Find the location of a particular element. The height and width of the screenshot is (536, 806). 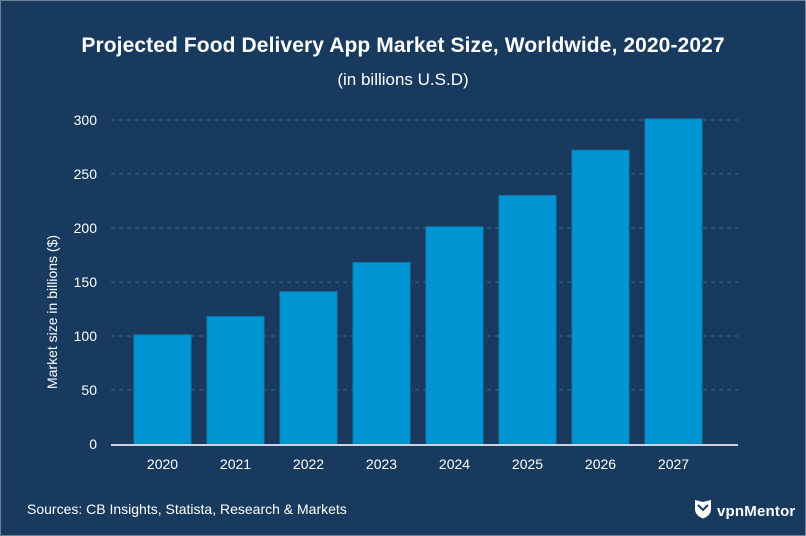

y-tick-label: 100 is located at coordinates (86, 336).